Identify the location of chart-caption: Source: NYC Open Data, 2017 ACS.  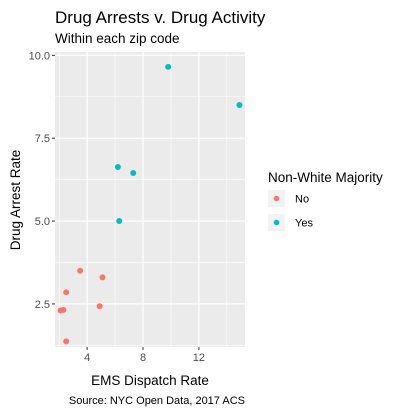
(157, 401).